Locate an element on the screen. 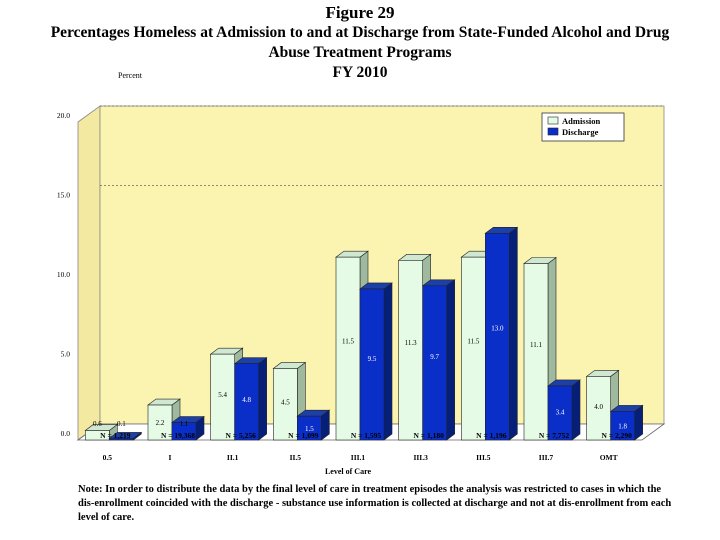  data-label: 4.5 is located at coordinates (285, 403).